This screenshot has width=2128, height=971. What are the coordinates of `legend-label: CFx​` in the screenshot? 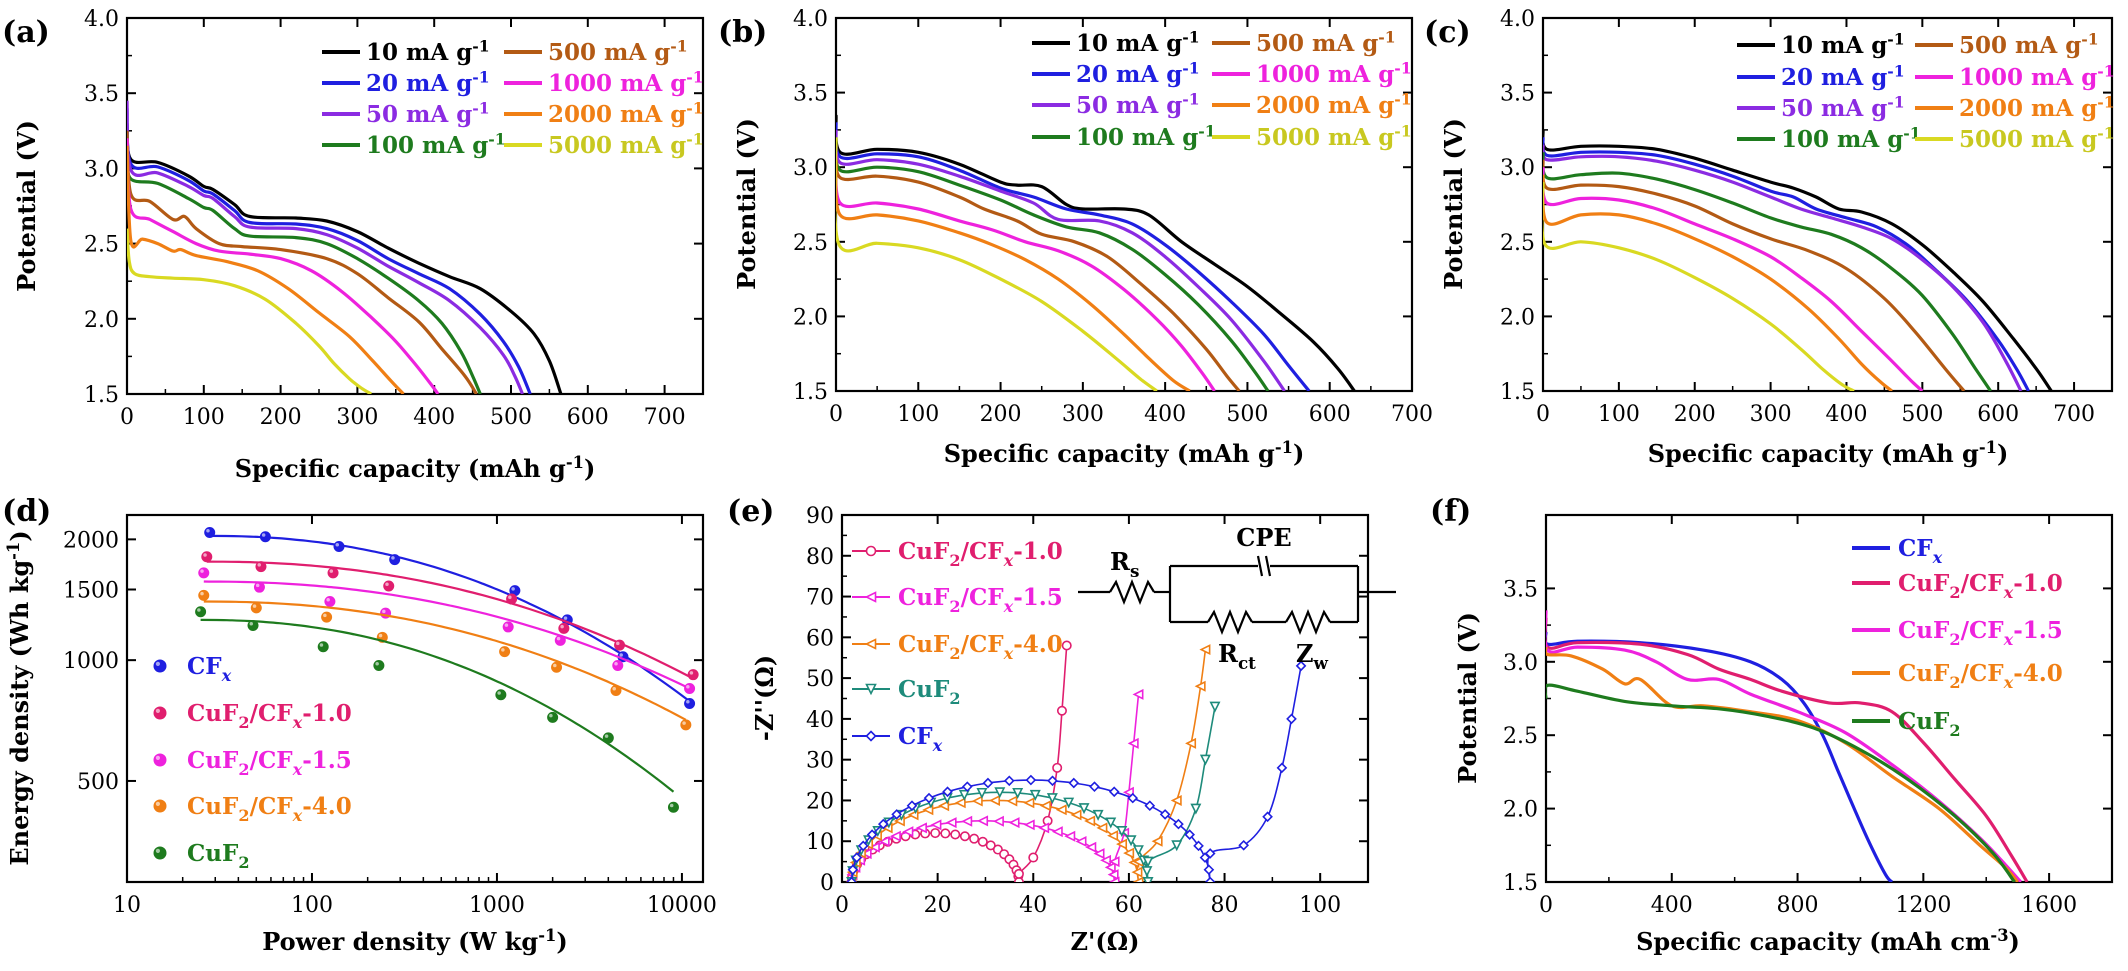 It's located at (1920, 551).